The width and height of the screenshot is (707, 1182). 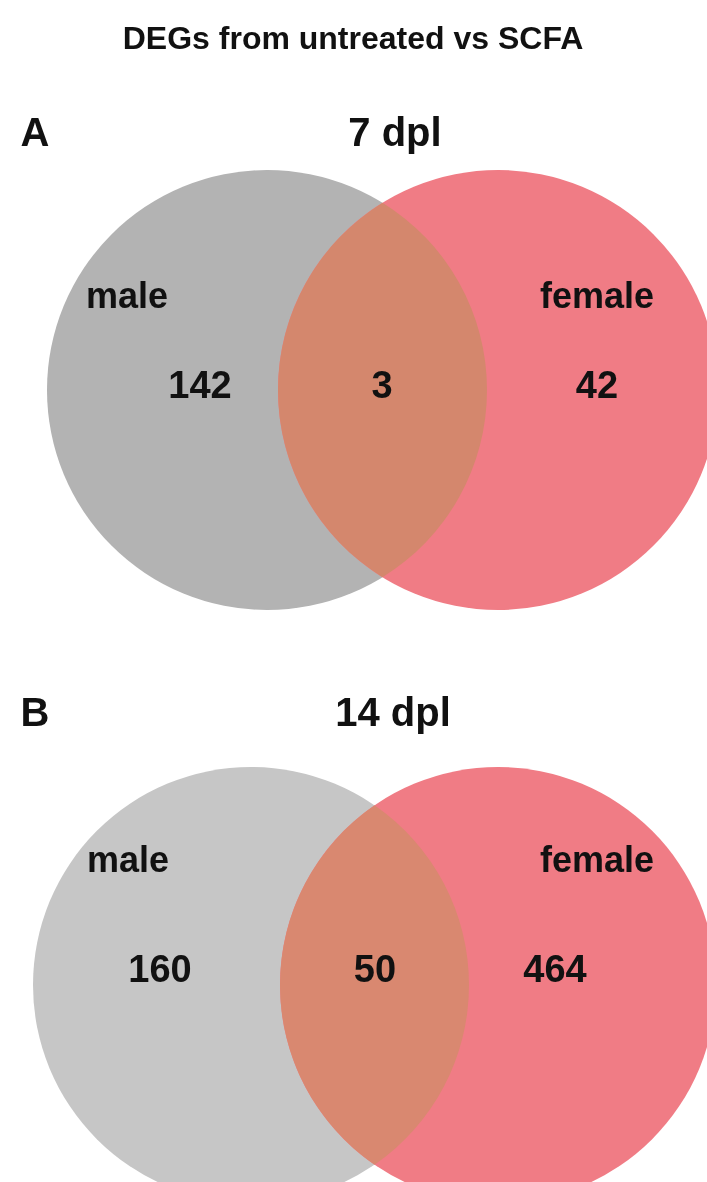 I want to click on data-label: 3, so click(x=382, y=385).